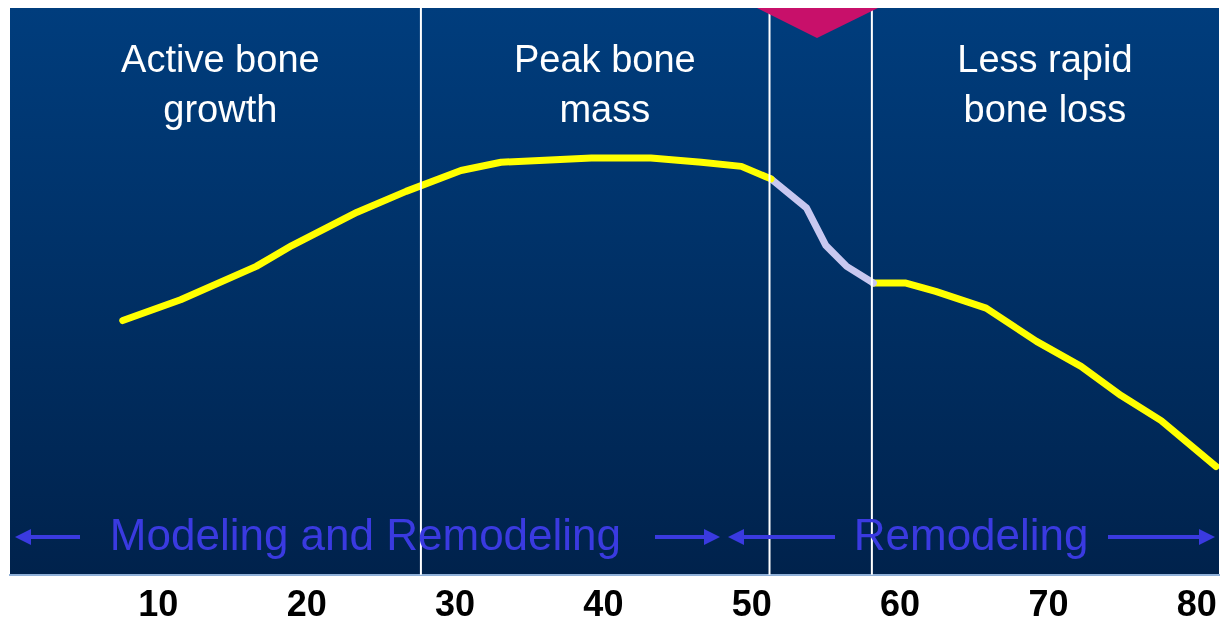 This screenshot has width=1232, height=638. I want to click on x-tick-label: 80, so click(1196, 604).